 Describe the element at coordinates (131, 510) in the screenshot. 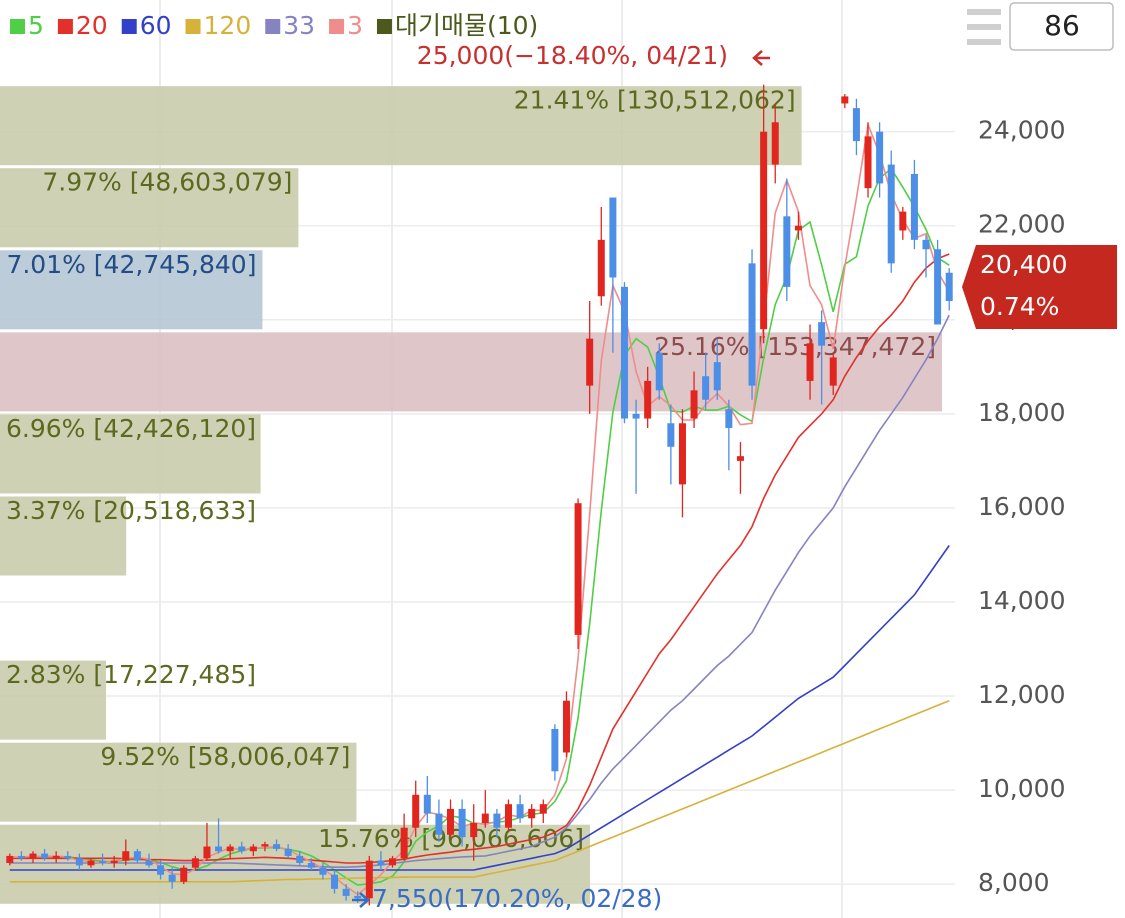

I see `volume-band-label: 3.37% [20,518,633]` at that location.